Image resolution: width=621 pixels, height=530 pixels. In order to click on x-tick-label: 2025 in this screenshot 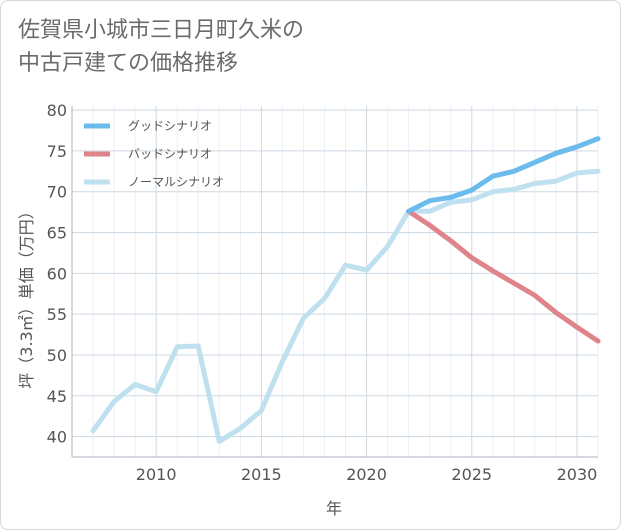, I will do `click(471, 474)`.